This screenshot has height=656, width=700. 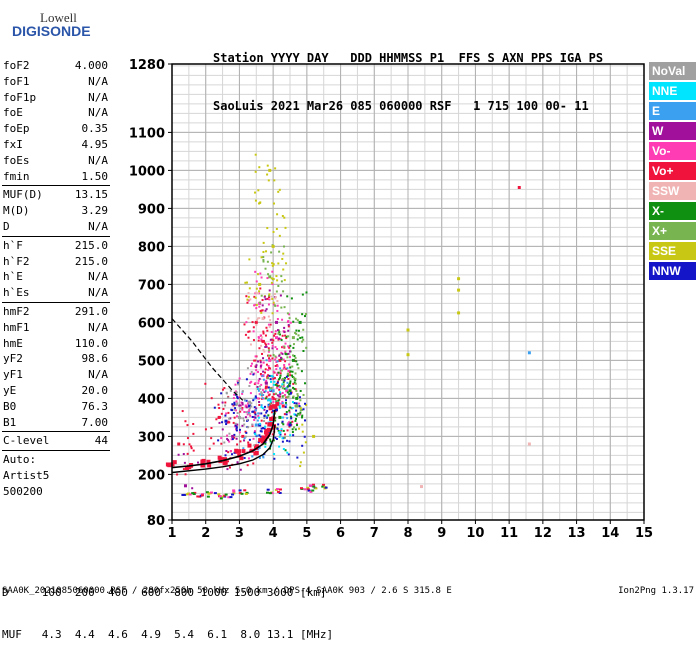 I want to click on param-name: M(D), so click(x=16, y=211).